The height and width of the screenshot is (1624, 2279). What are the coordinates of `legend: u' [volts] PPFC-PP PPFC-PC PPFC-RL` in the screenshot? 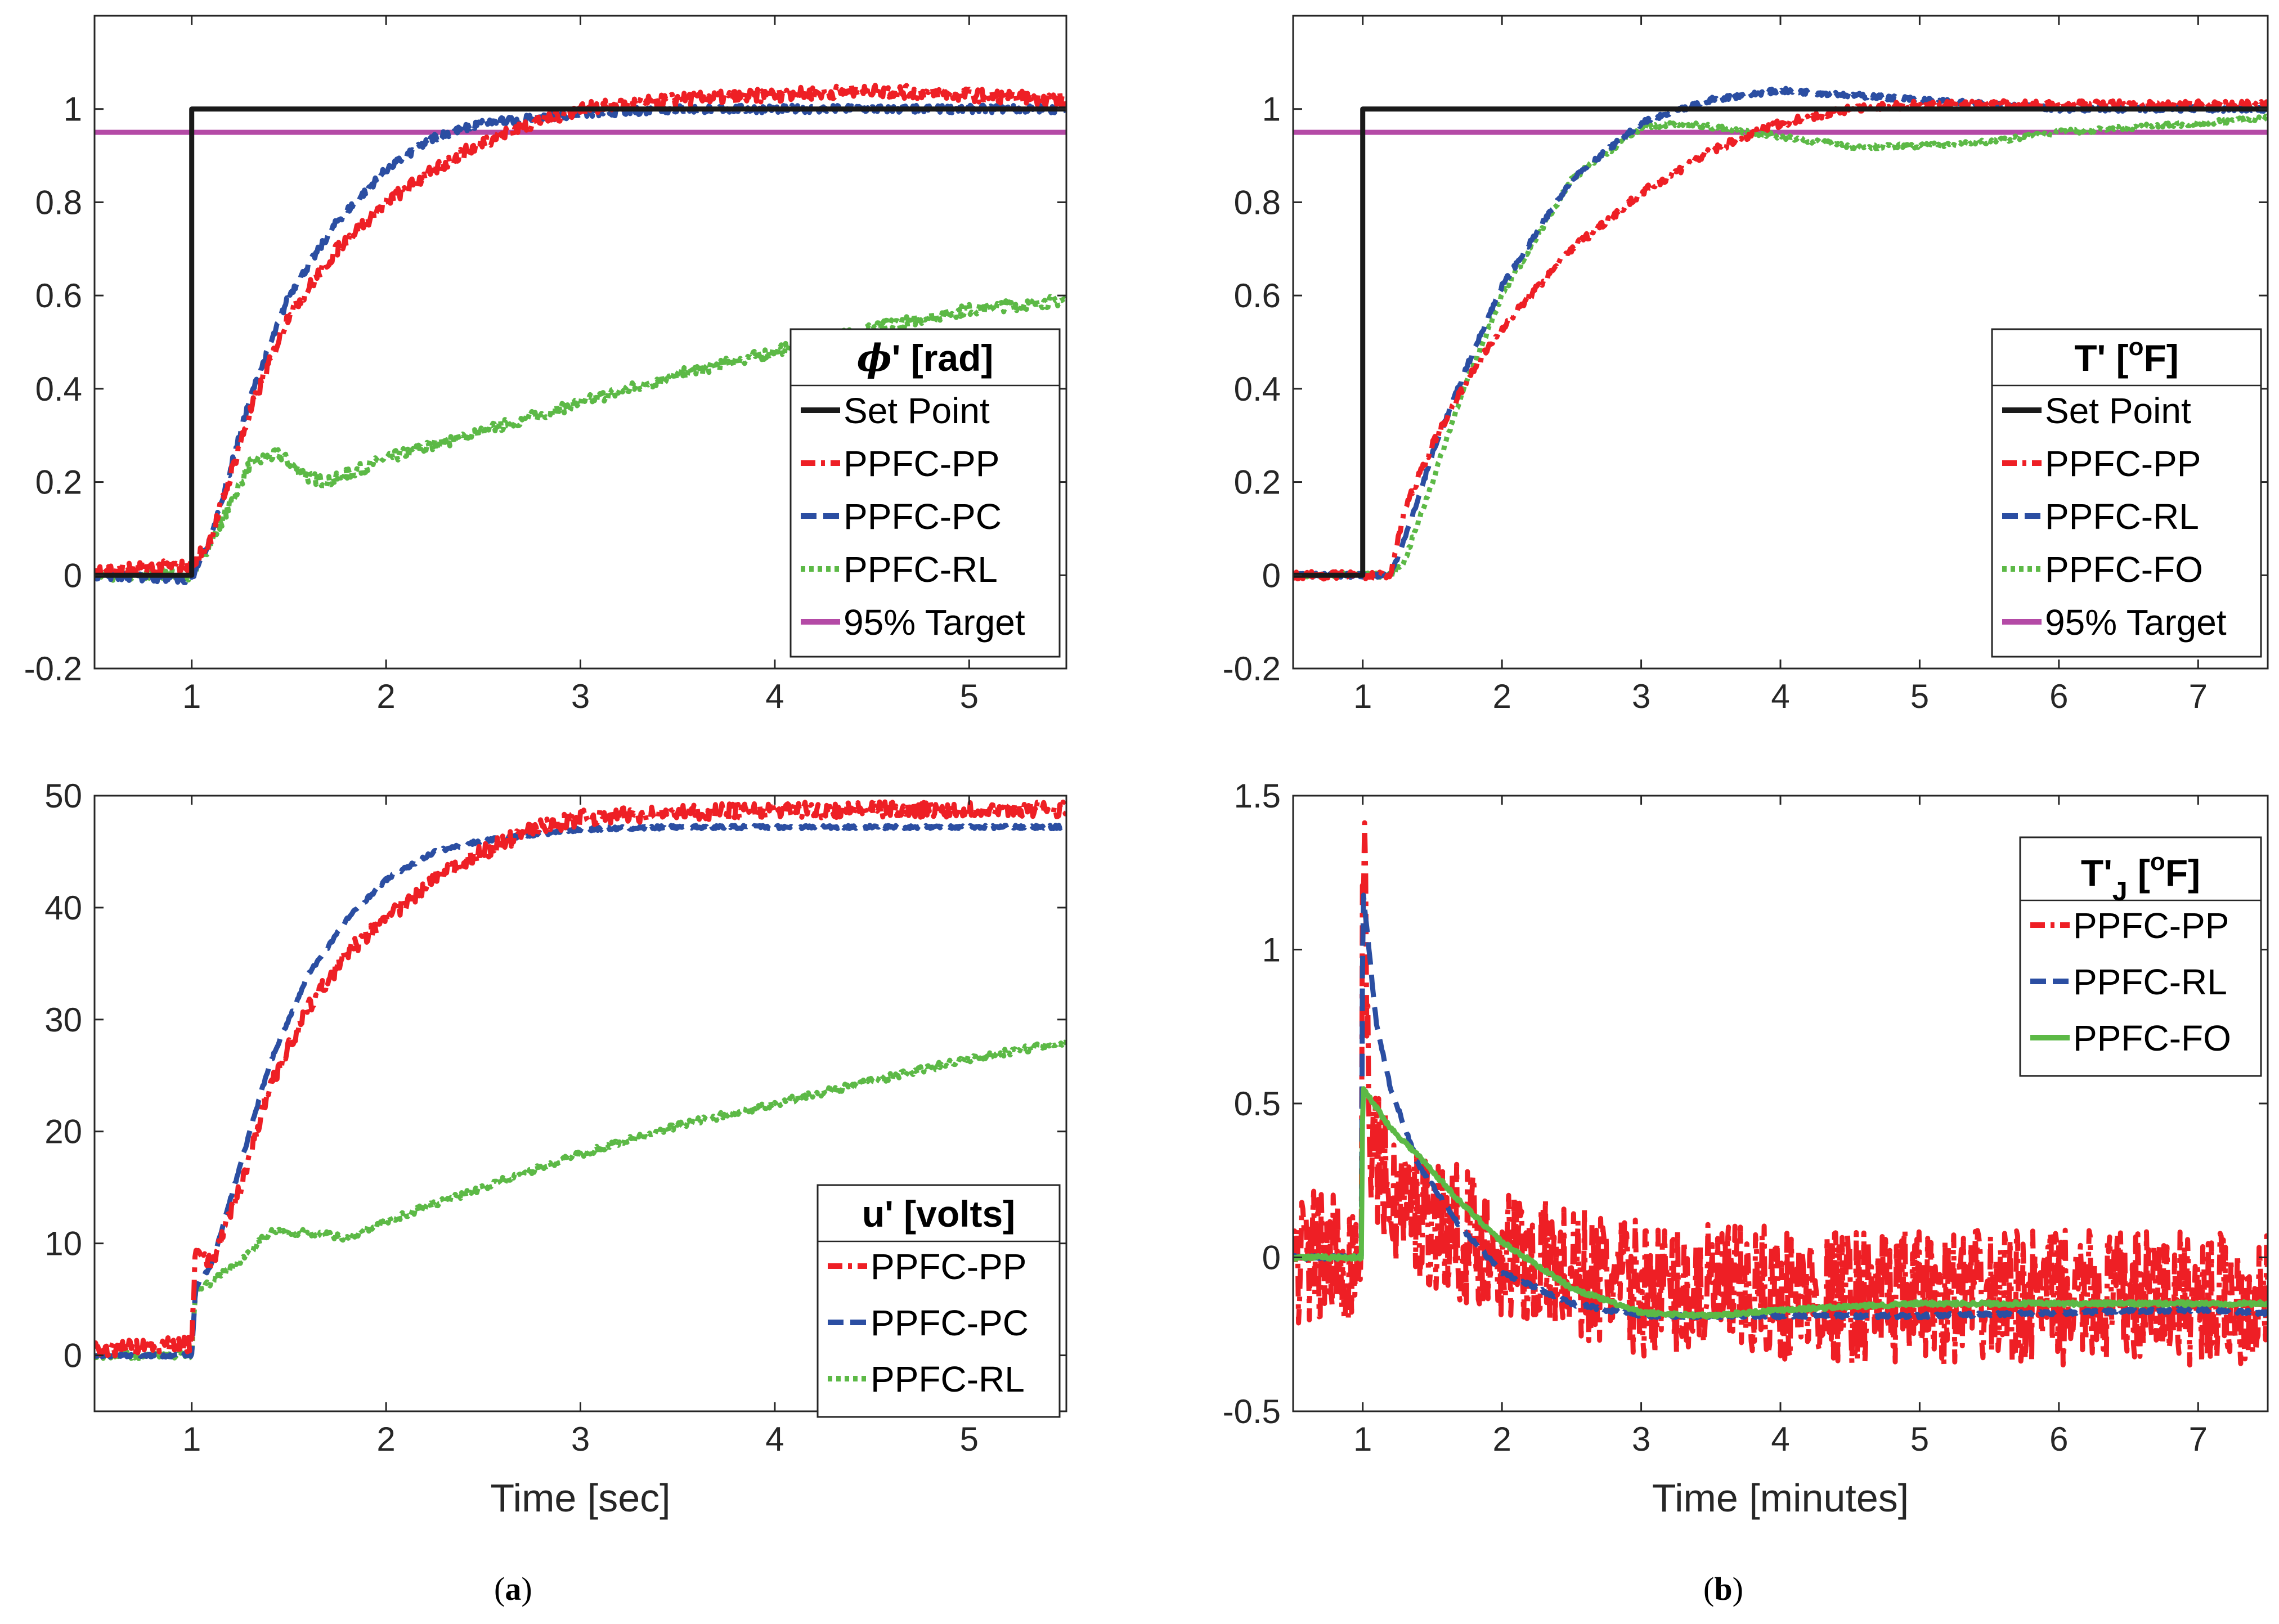 It's located at (939, 1301).